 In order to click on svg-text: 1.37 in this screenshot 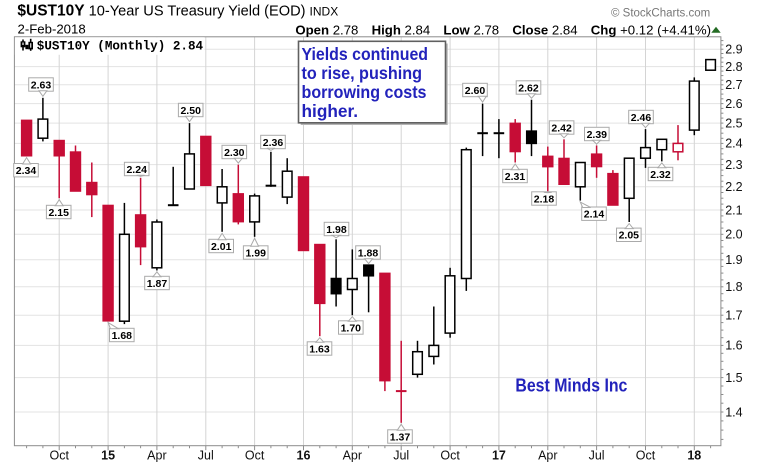, I will do `click(400, 437)`.